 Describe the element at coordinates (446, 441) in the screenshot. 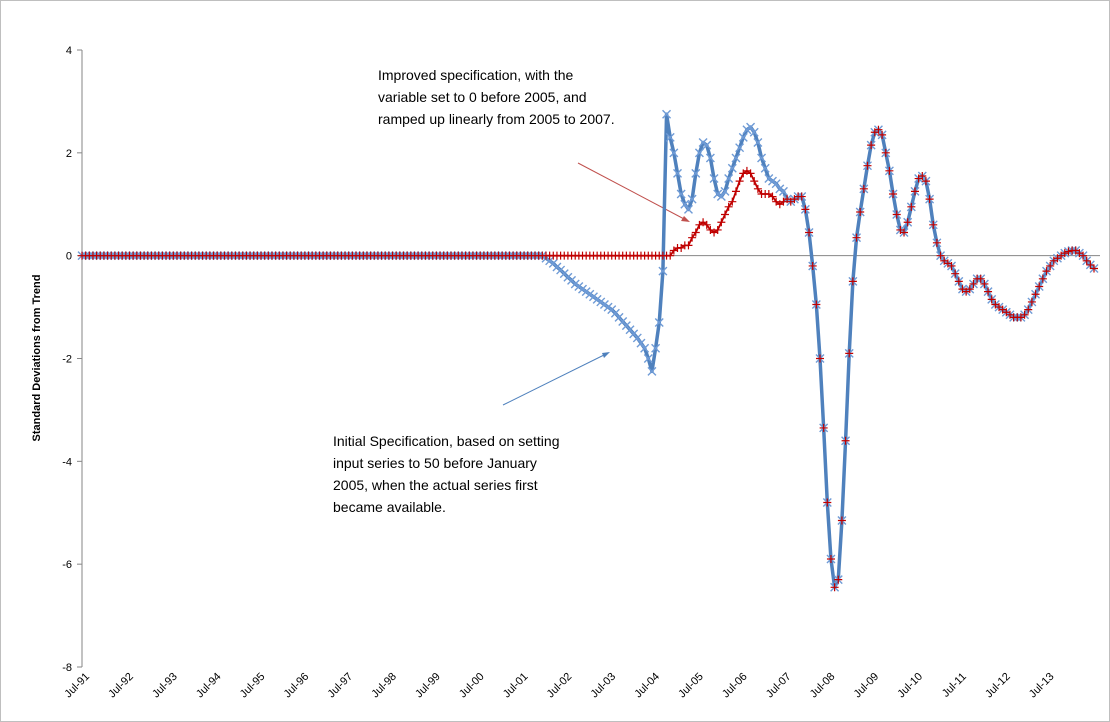

I see `annotation-text: Initial Specification, based on setting` at that location.